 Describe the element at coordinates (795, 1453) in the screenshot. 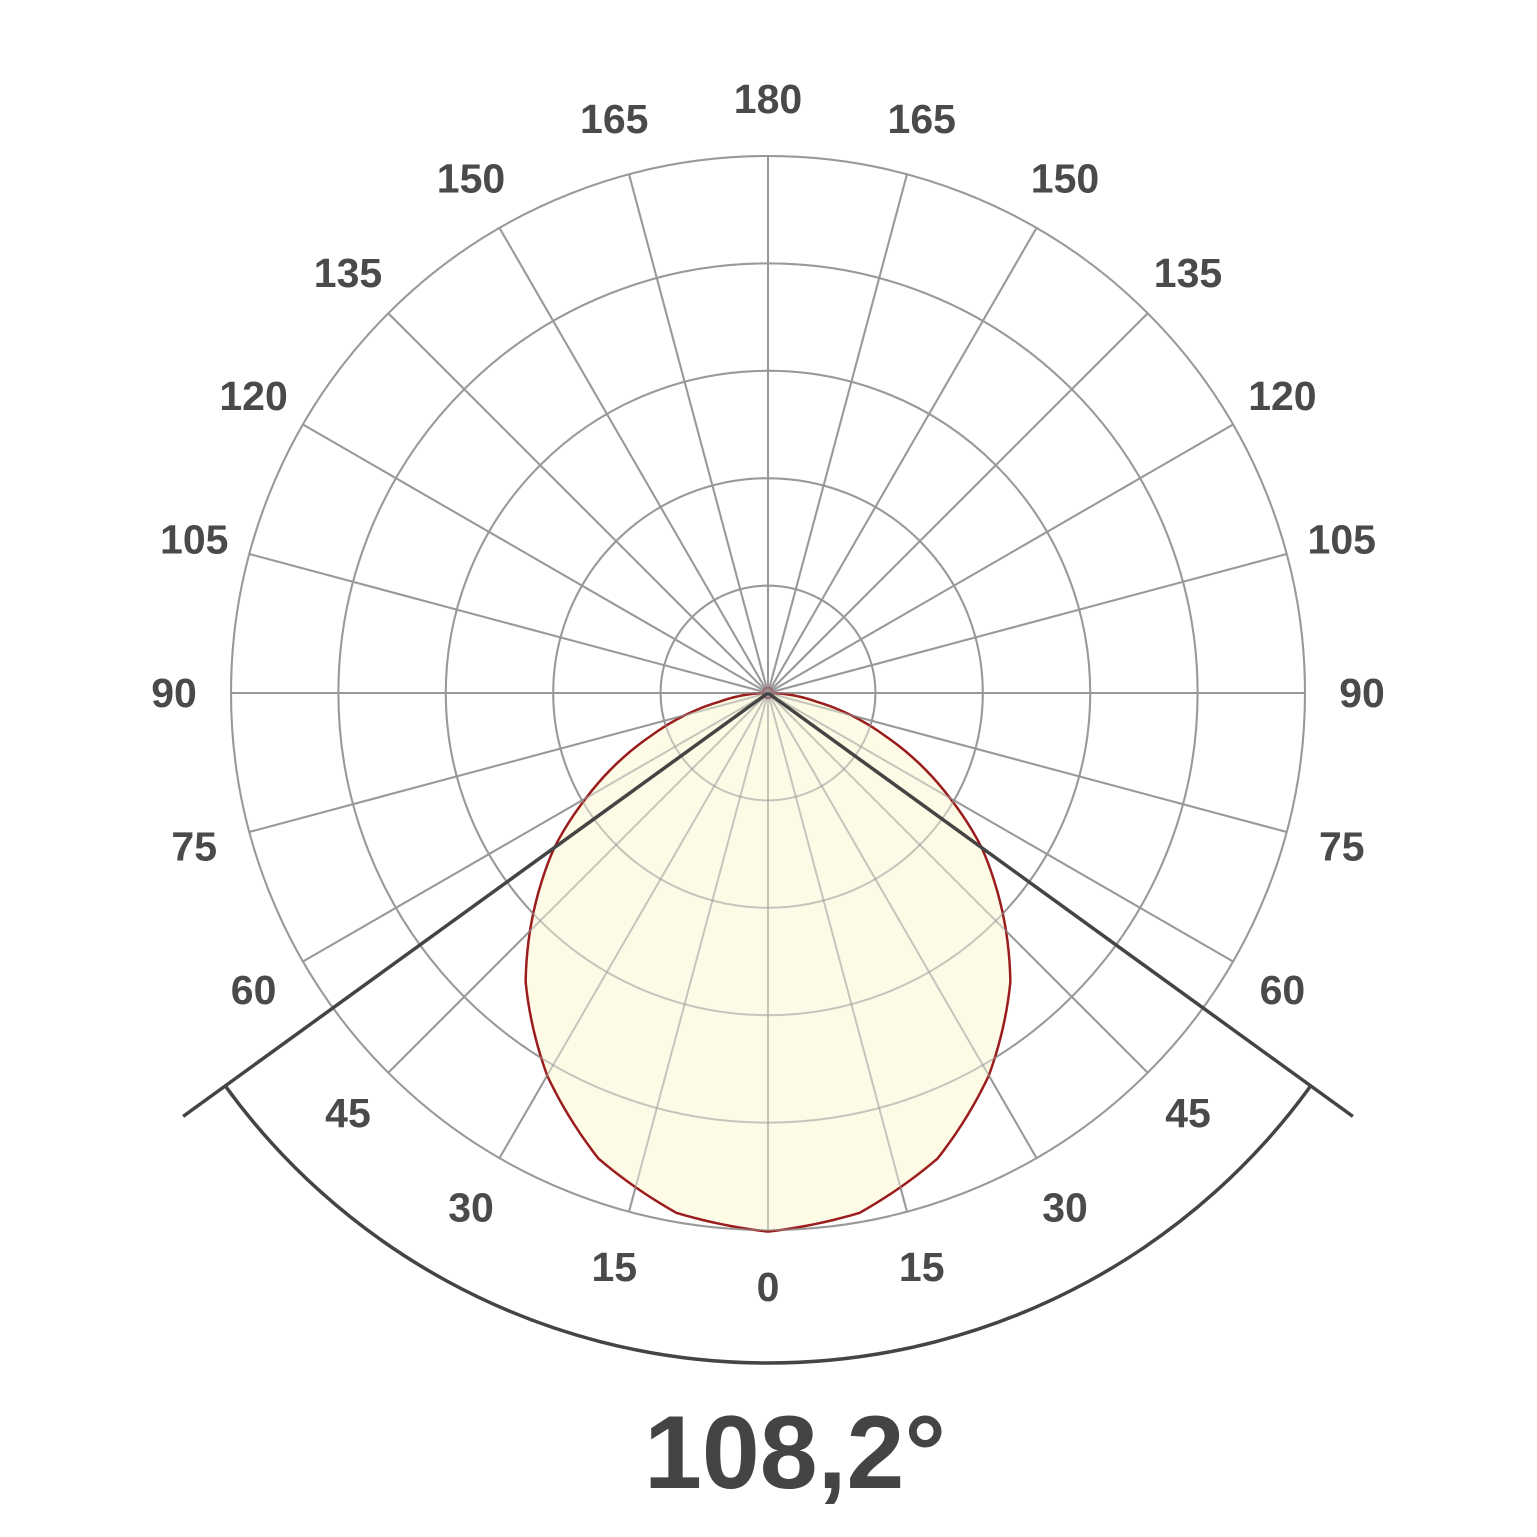

I see `beam-angle-label: 108,2°` at that location.